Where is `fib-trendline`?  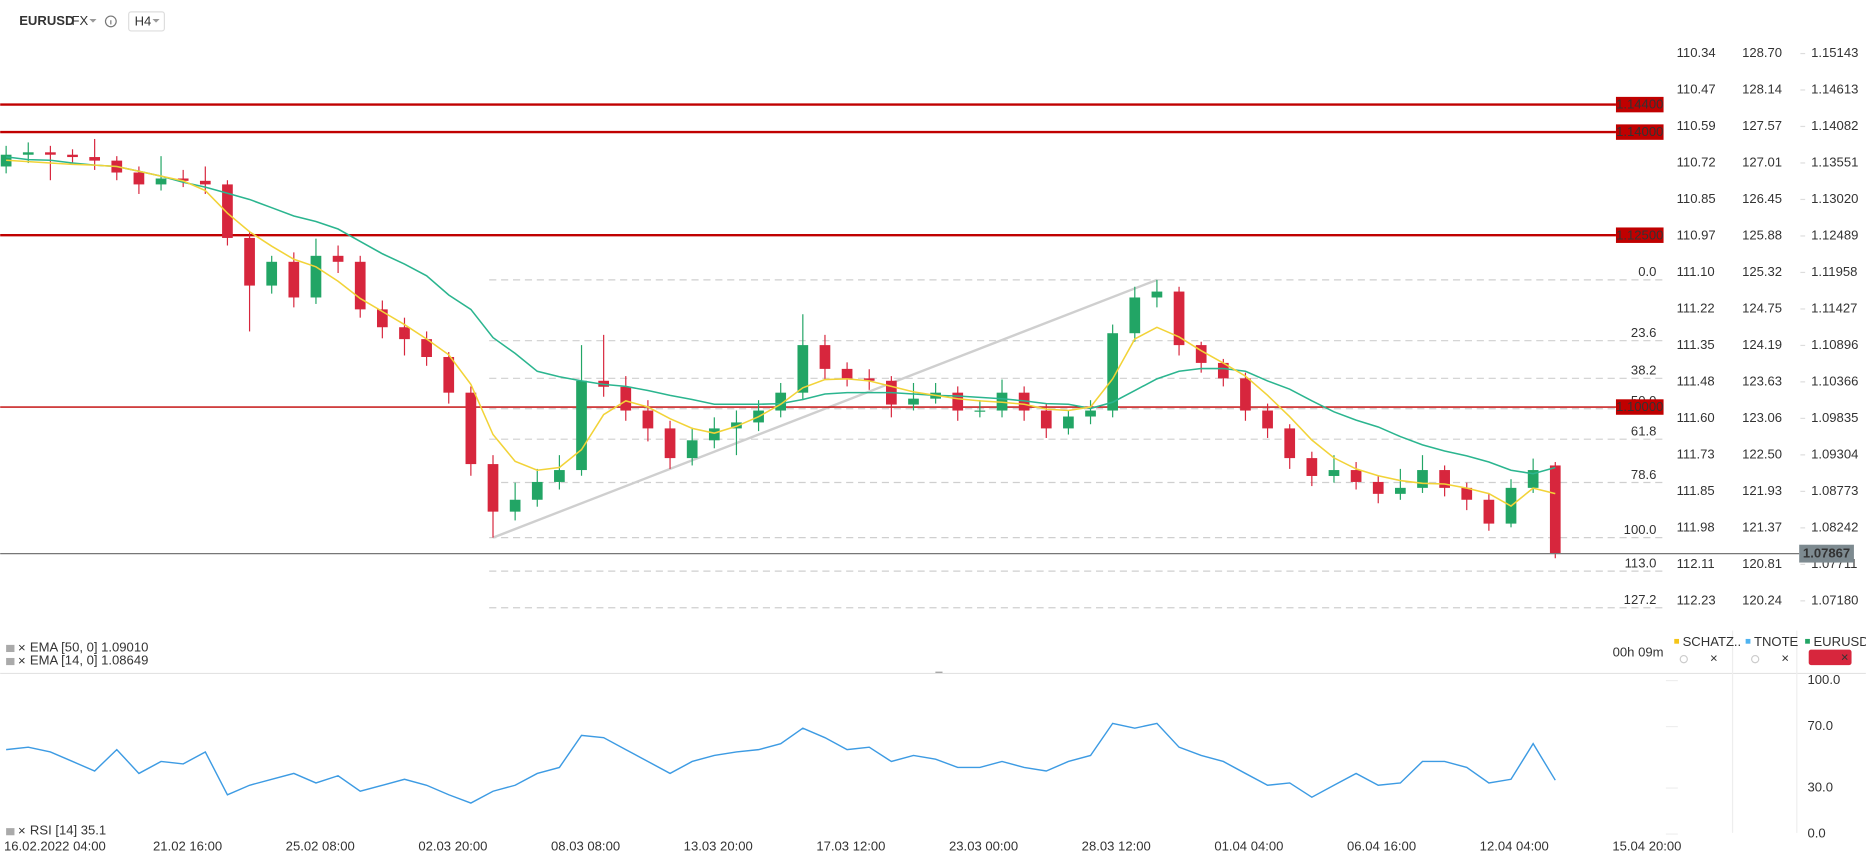 fib-trendline is located at coordinates (825, 408).